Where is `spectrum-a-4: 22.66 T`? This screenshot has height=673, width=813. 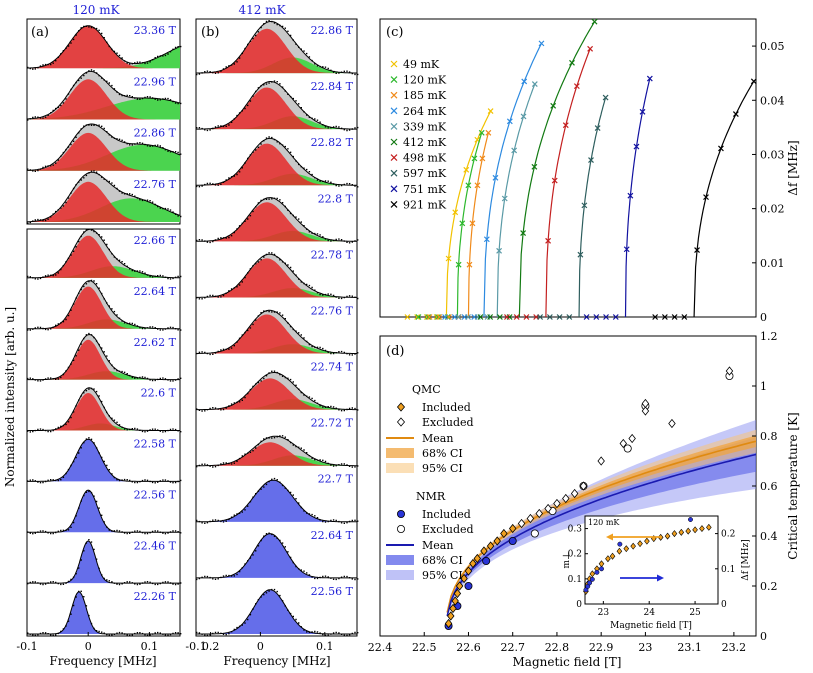 spectrum-a-4: 22.66 T is located at coordinates (104, 254).